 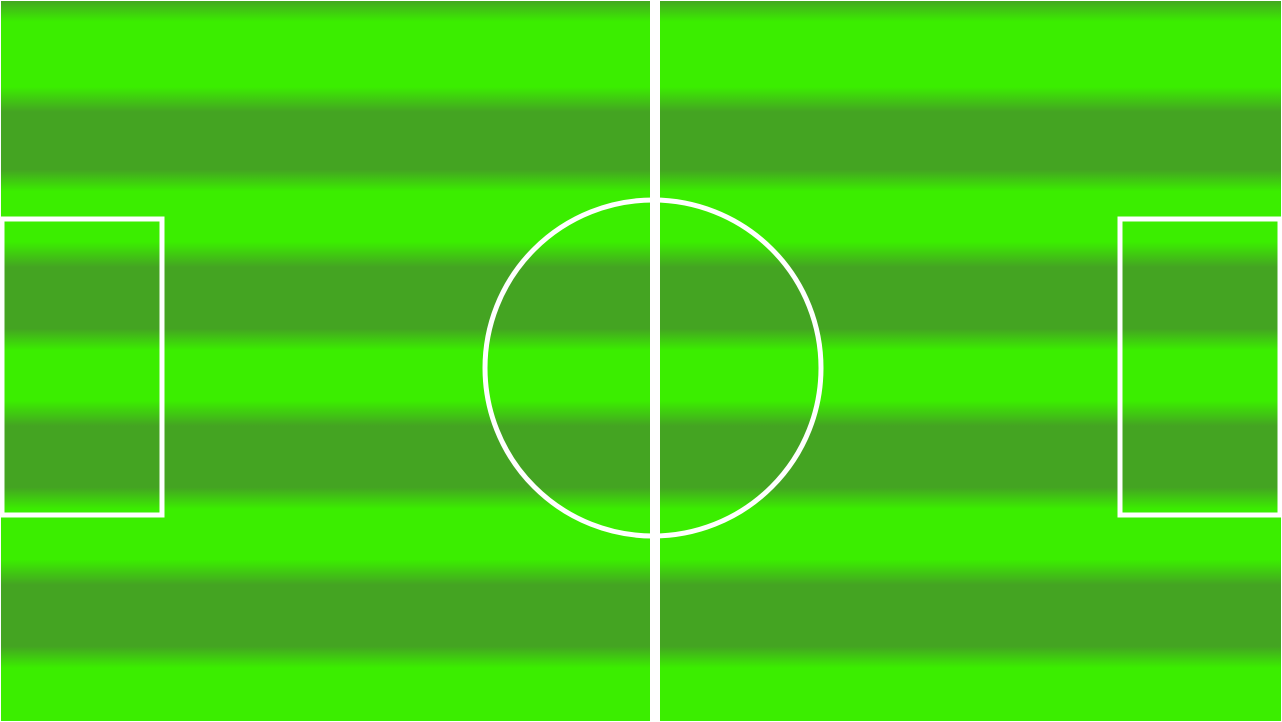 What do you see at coordinates (655, 361) in the screenshot?
I see `halfway-line` at bounding box center [655, 361].